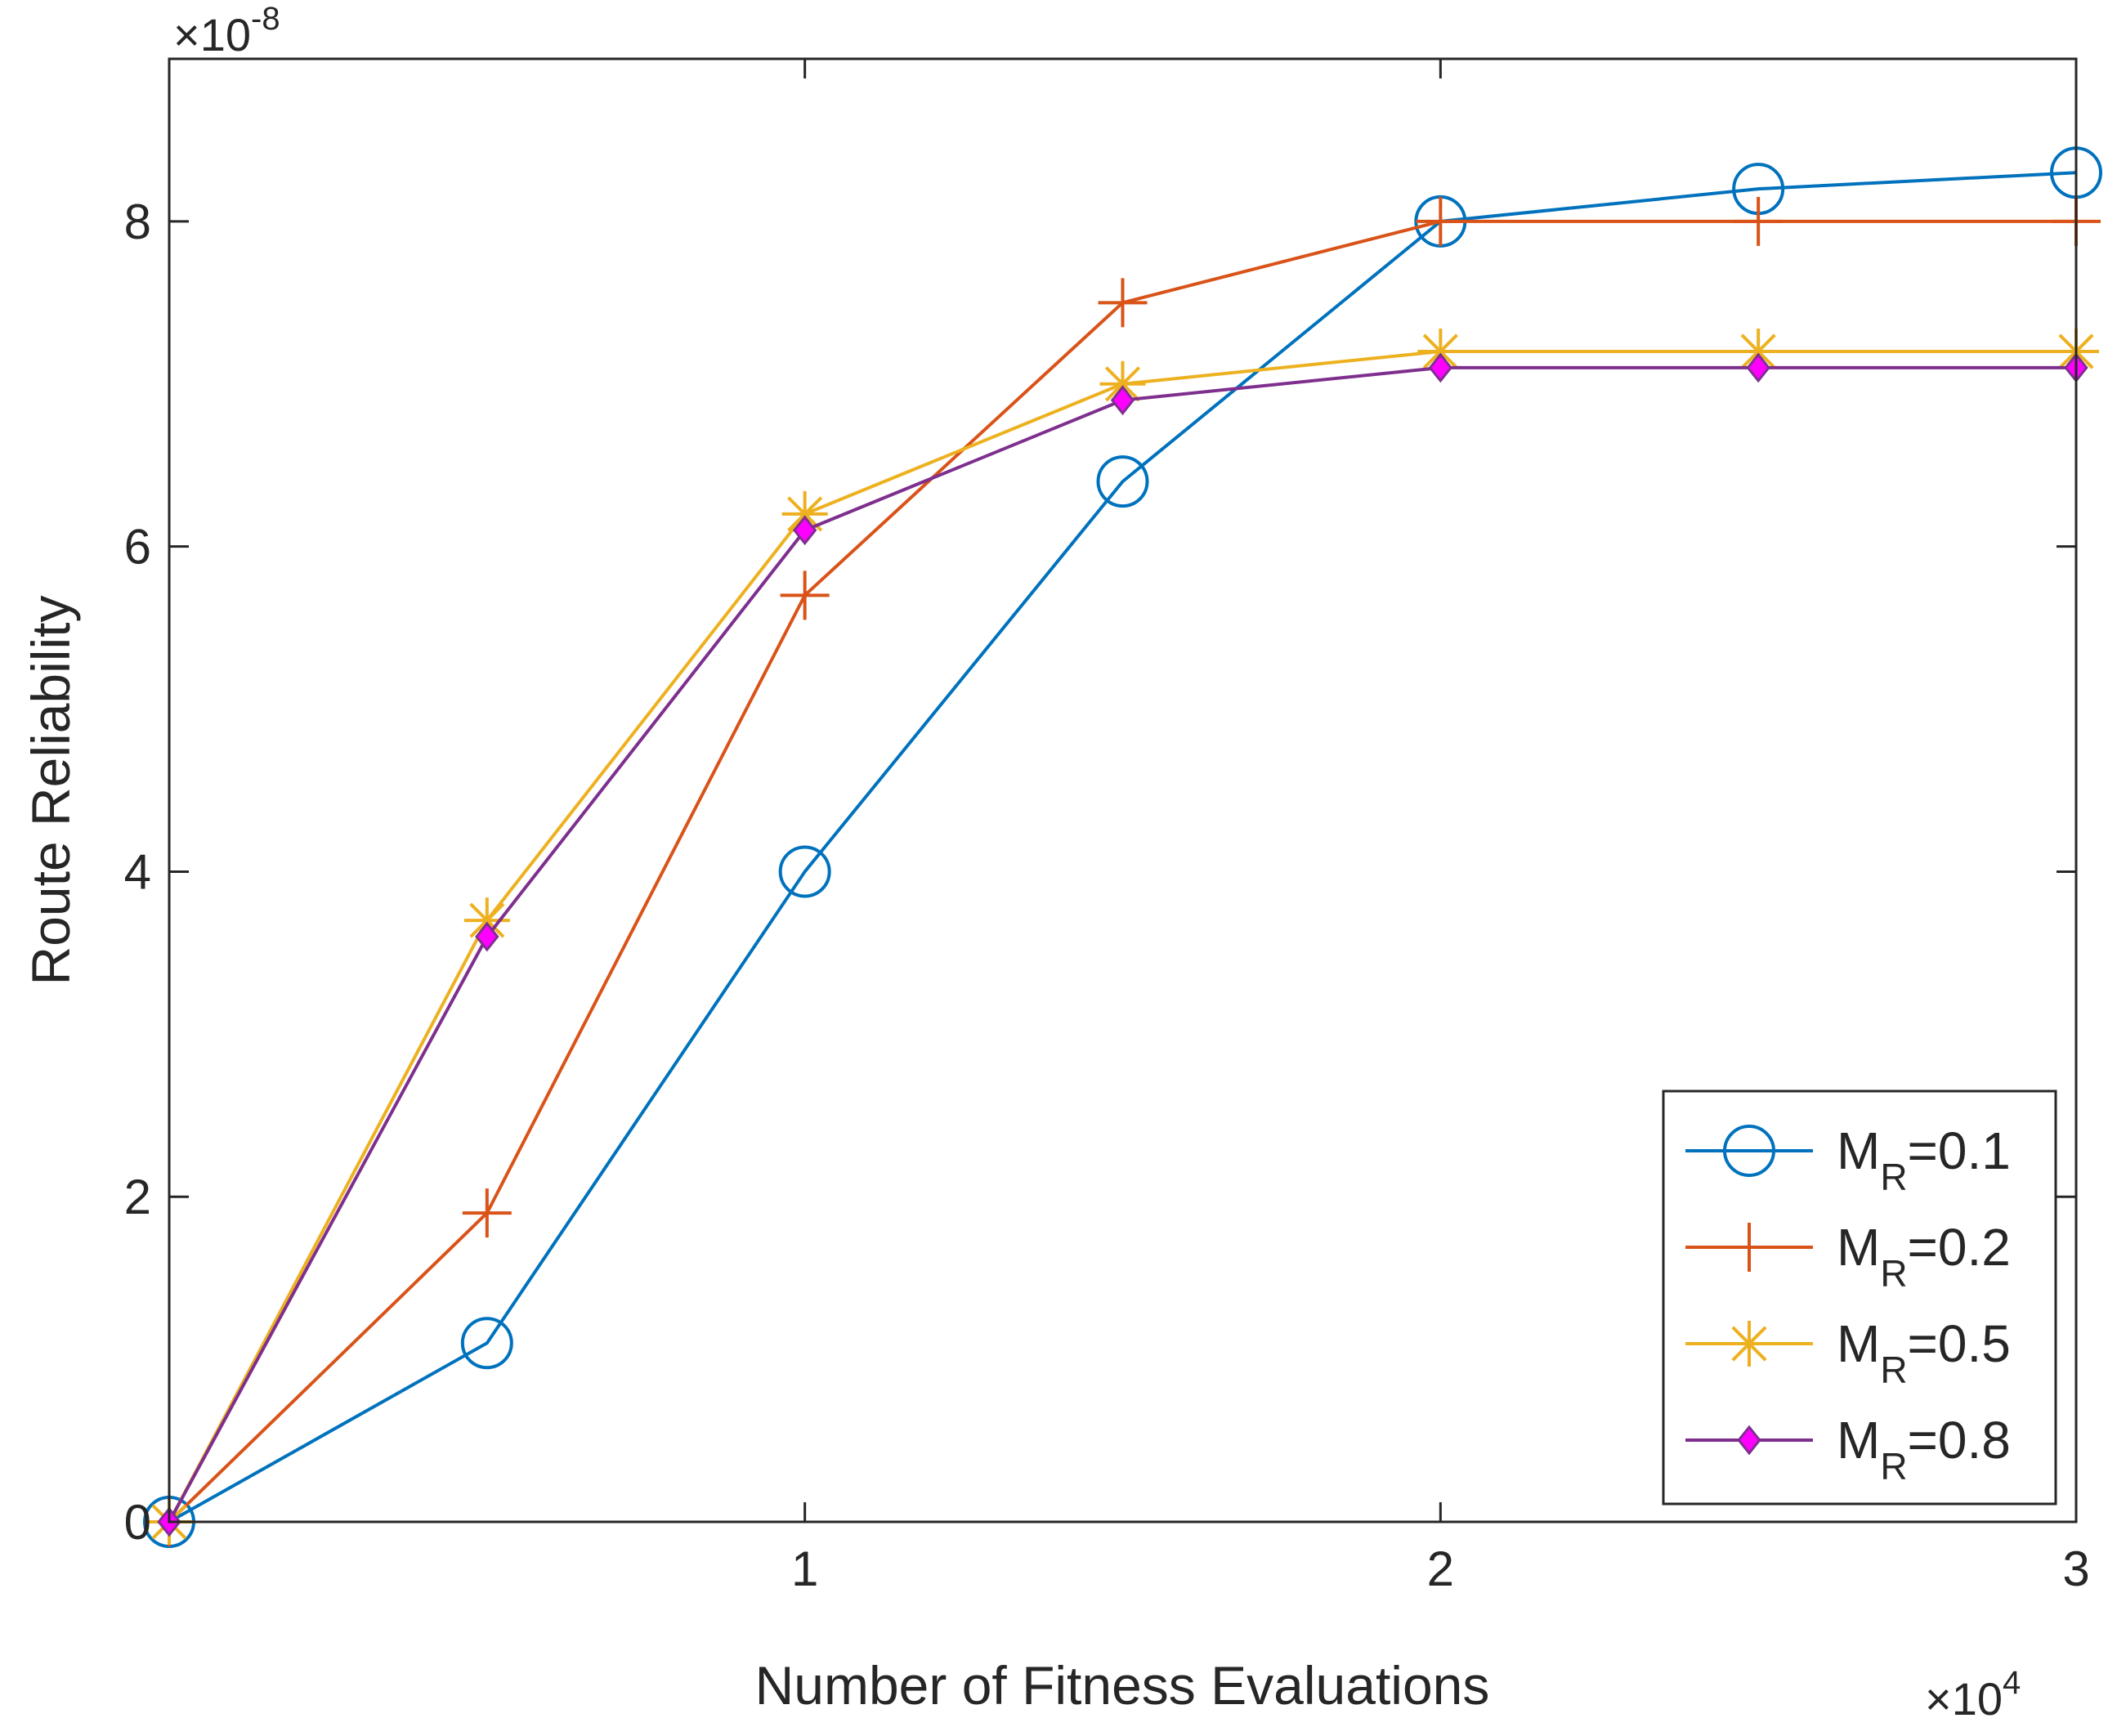  I want to click on x-exponent-label: ×10⁴, so click(1973, 1695).